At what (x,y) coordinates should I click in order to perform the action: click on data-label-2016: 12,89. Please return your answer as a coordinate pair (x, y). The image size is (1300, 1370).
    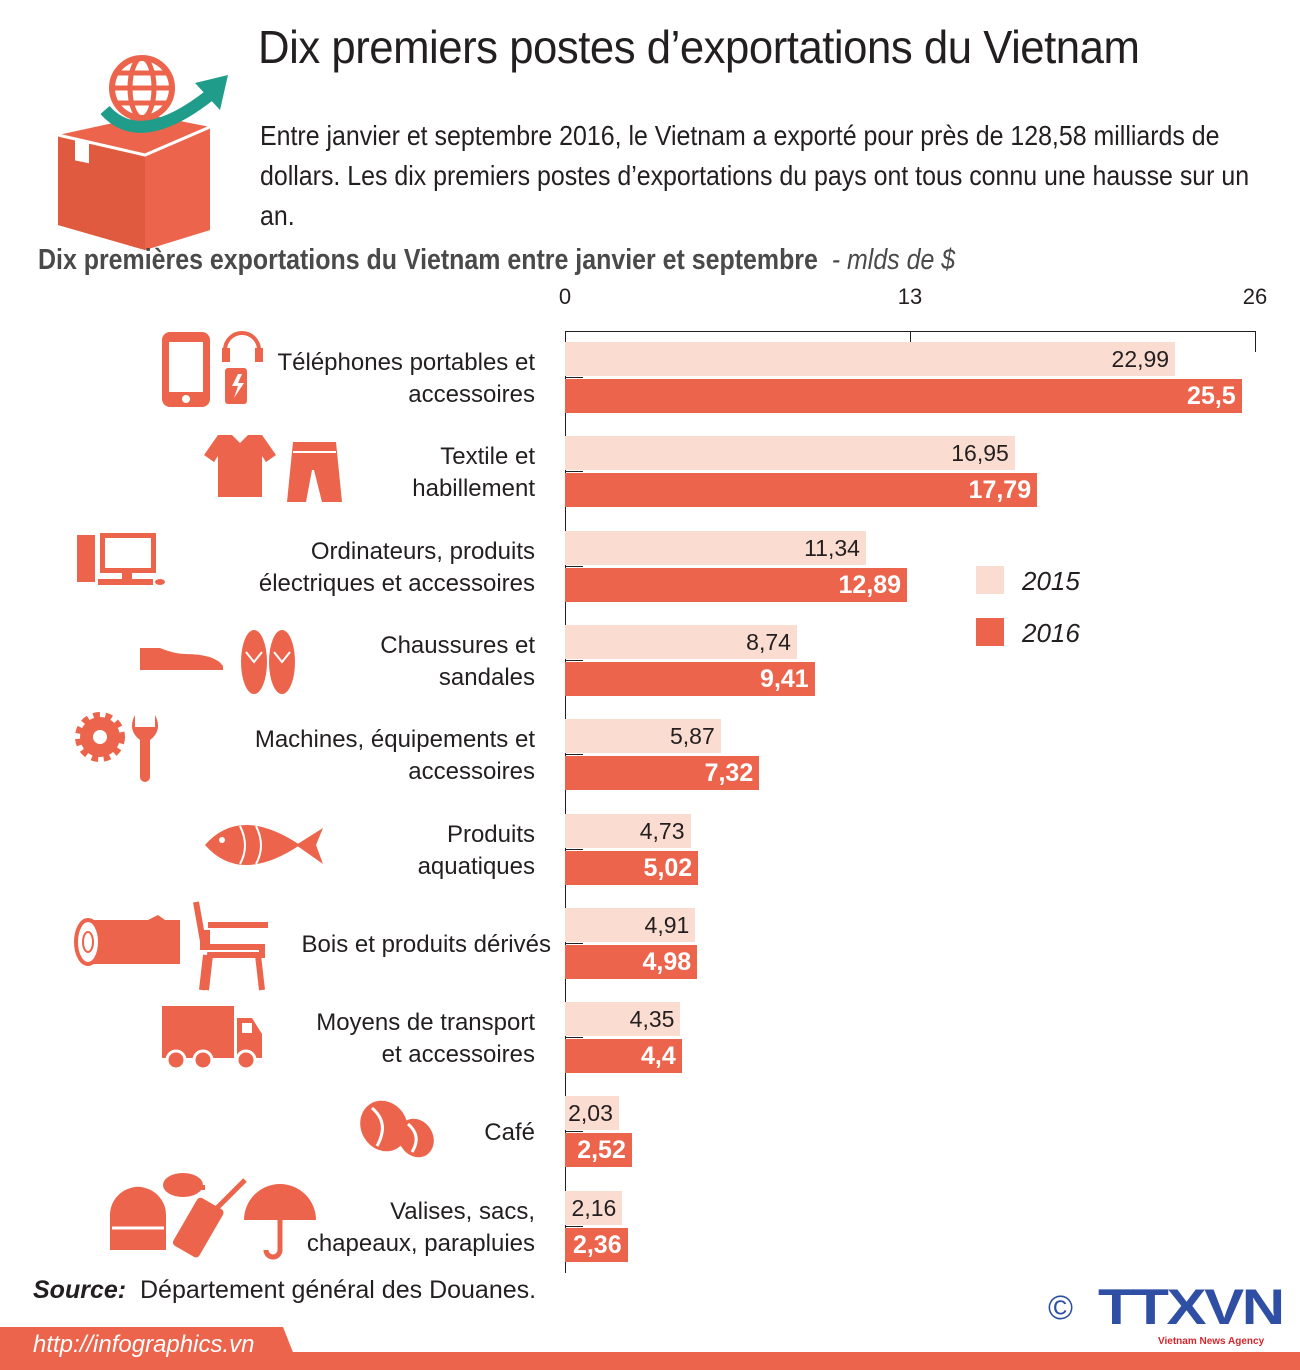
    Looking at the image, I should click on (870, 584).